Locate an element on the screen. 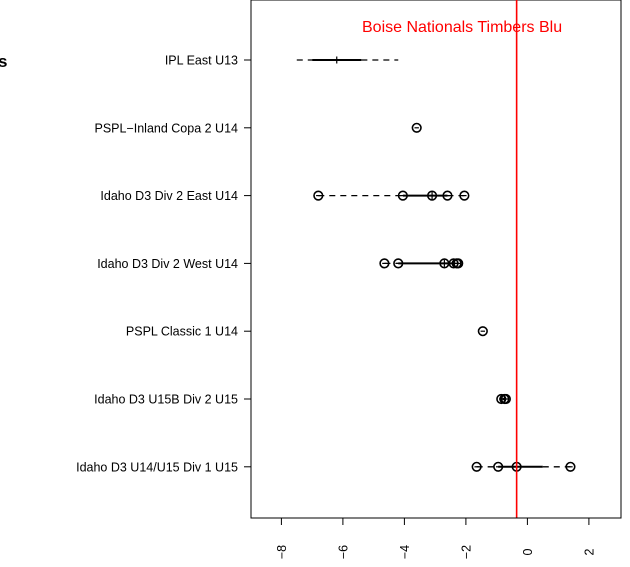 This screenshot has width=630, height=567. x-tick-label: 0 is located at coordinates (528, 551).